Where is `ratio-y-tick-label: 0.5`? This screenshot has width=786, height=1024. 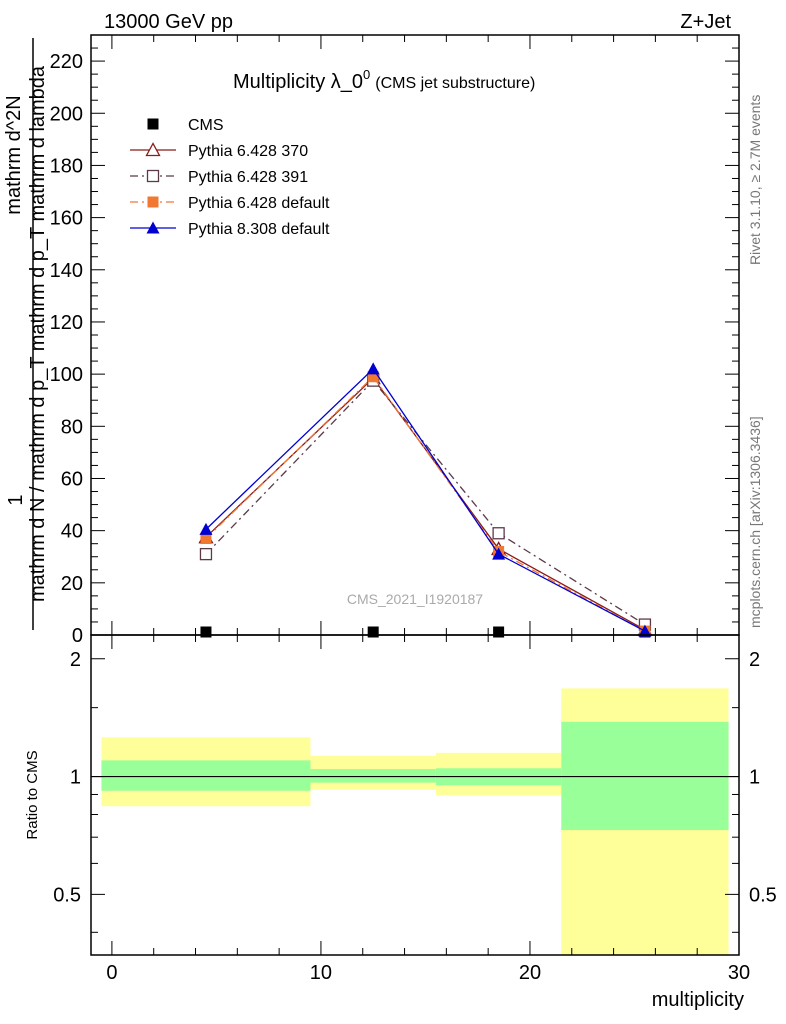
ratio-y-tick-label: 0.5 is located at coordinates (67, 895).